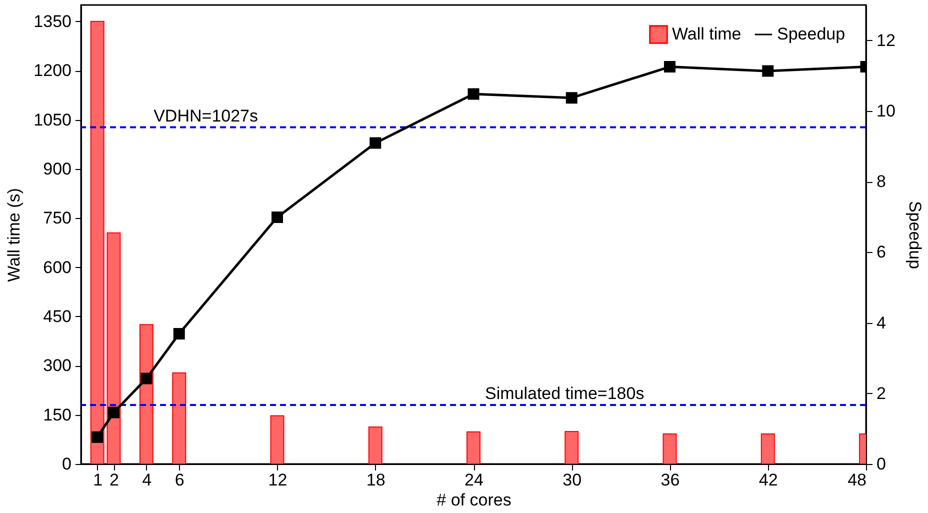  Describe the element at coordinates (57, 414) in the screenshot. I see `y-tick-label: 150` at that location.